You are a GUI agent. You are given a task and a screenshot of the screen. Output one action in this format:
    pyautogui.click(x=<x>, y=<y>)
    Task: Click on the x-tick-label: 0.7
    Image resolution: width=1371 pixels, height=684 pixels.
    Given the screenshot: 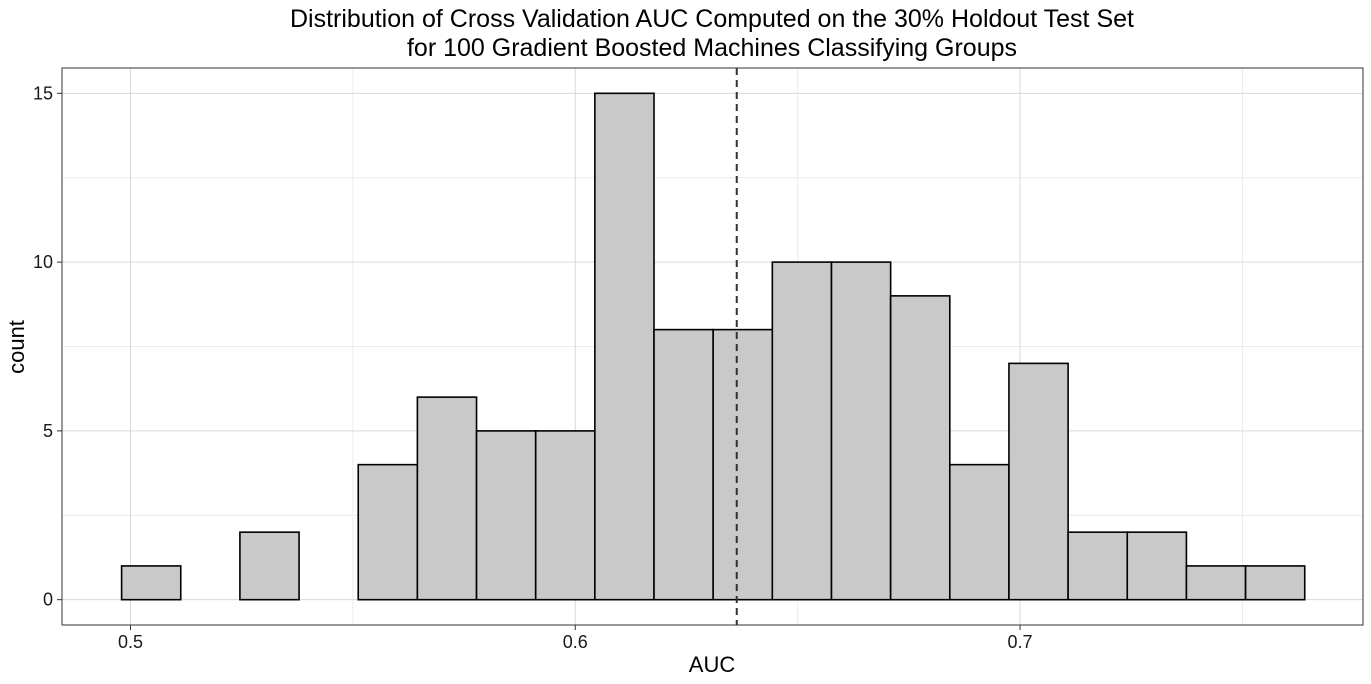 What is the action you would take?
    pyautogui.click(x=1020, y=642)
    